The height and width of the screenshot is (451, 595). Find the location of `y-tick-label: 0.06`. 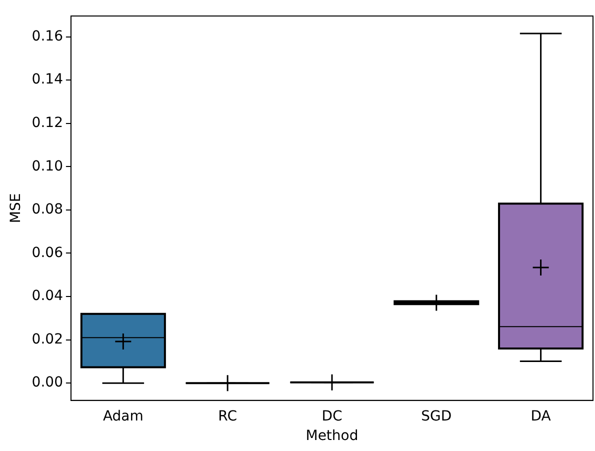

y-tick-label: 0.06 is located at coordinates (48, 252).